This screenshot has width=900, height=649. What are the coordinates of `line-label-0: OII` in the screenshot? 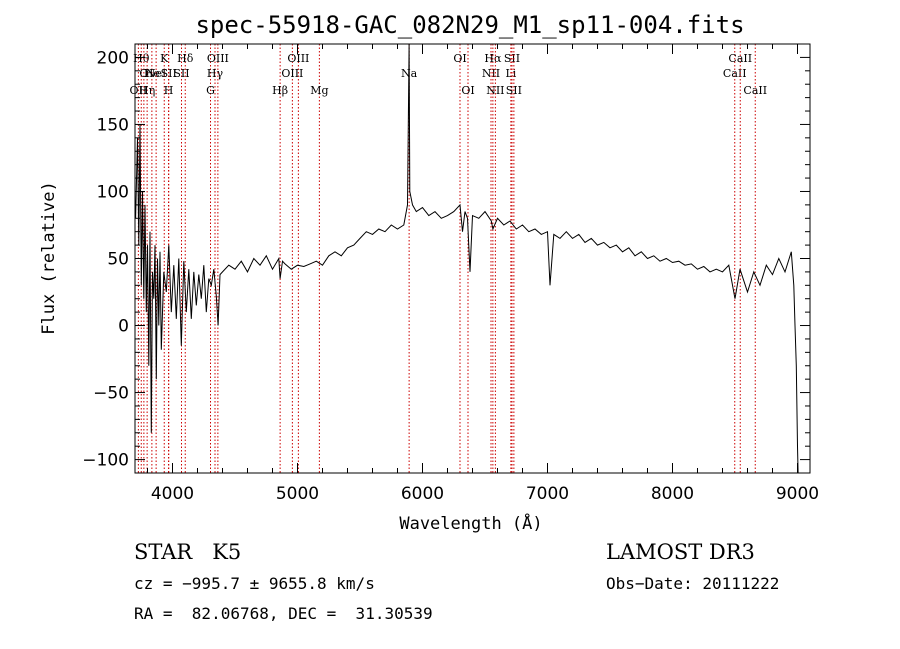 It's located at (139, 90).